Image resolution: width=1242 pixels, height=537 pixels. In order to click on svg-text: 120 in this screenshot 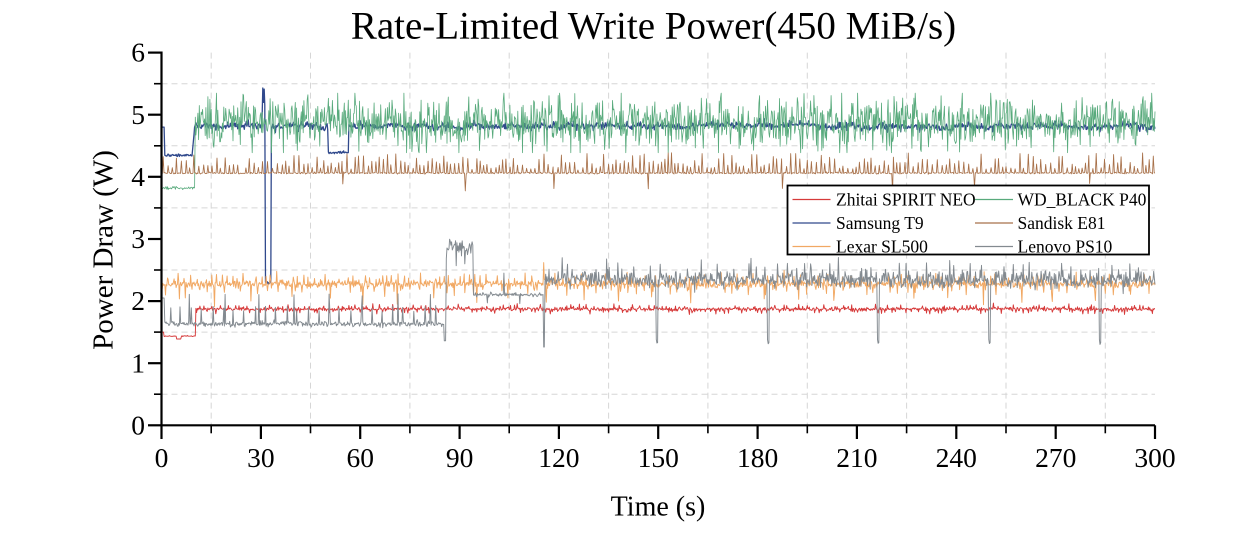, I will do `click(558, 457)`.